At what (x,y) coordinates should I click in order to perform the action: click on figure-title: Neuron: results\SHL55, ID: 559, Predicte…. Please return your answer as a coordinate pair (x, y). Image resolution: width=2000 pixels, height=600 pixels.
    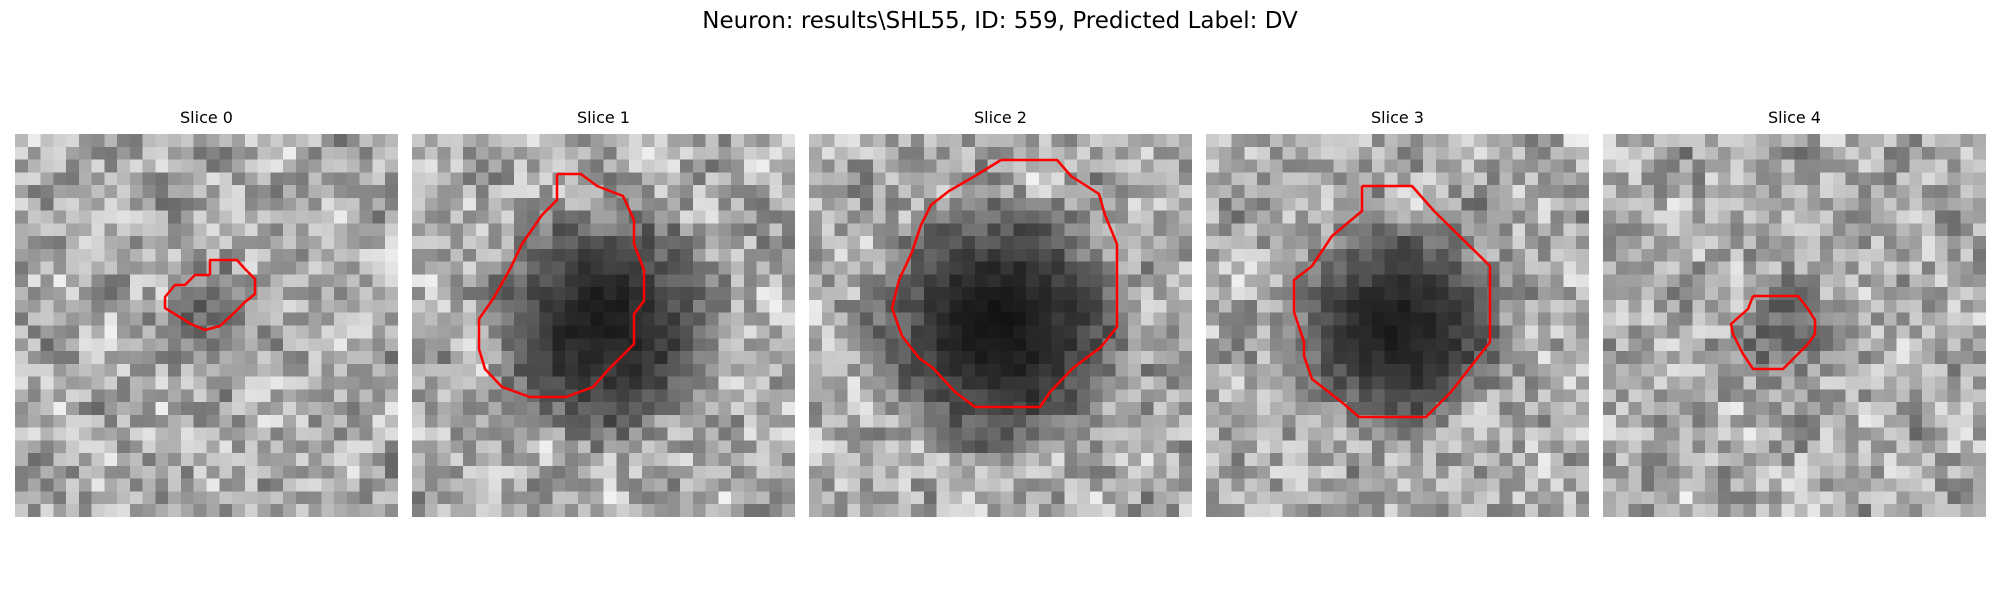
    Looking at the image, I should click on (1000, 21).